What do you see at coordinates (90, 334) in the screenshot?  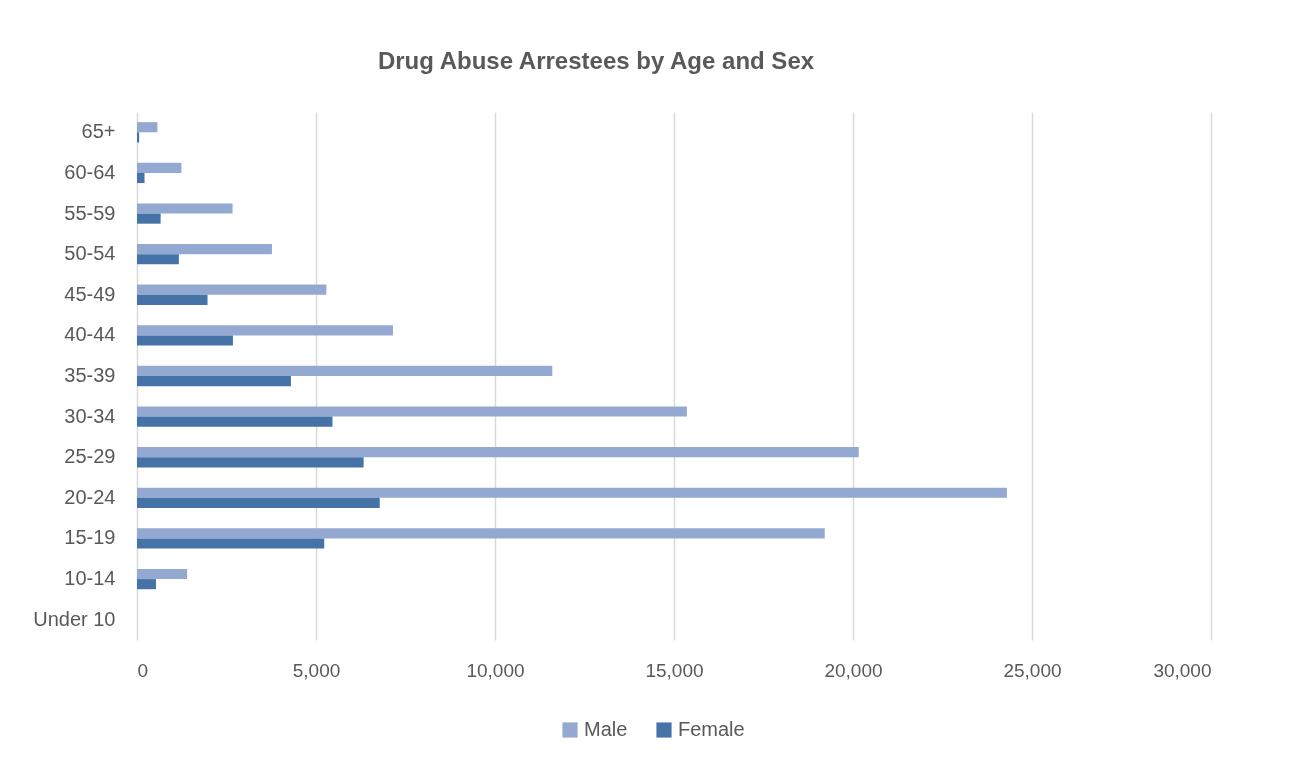 I see `y-tick-label: 40-44` at bounding box center [90, 334].